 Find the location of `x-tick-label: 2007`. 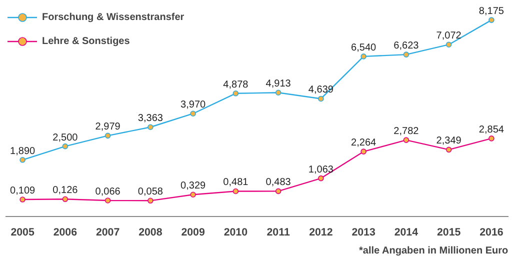

x-tick-label: 2007 is located at coordinates (108, 232).